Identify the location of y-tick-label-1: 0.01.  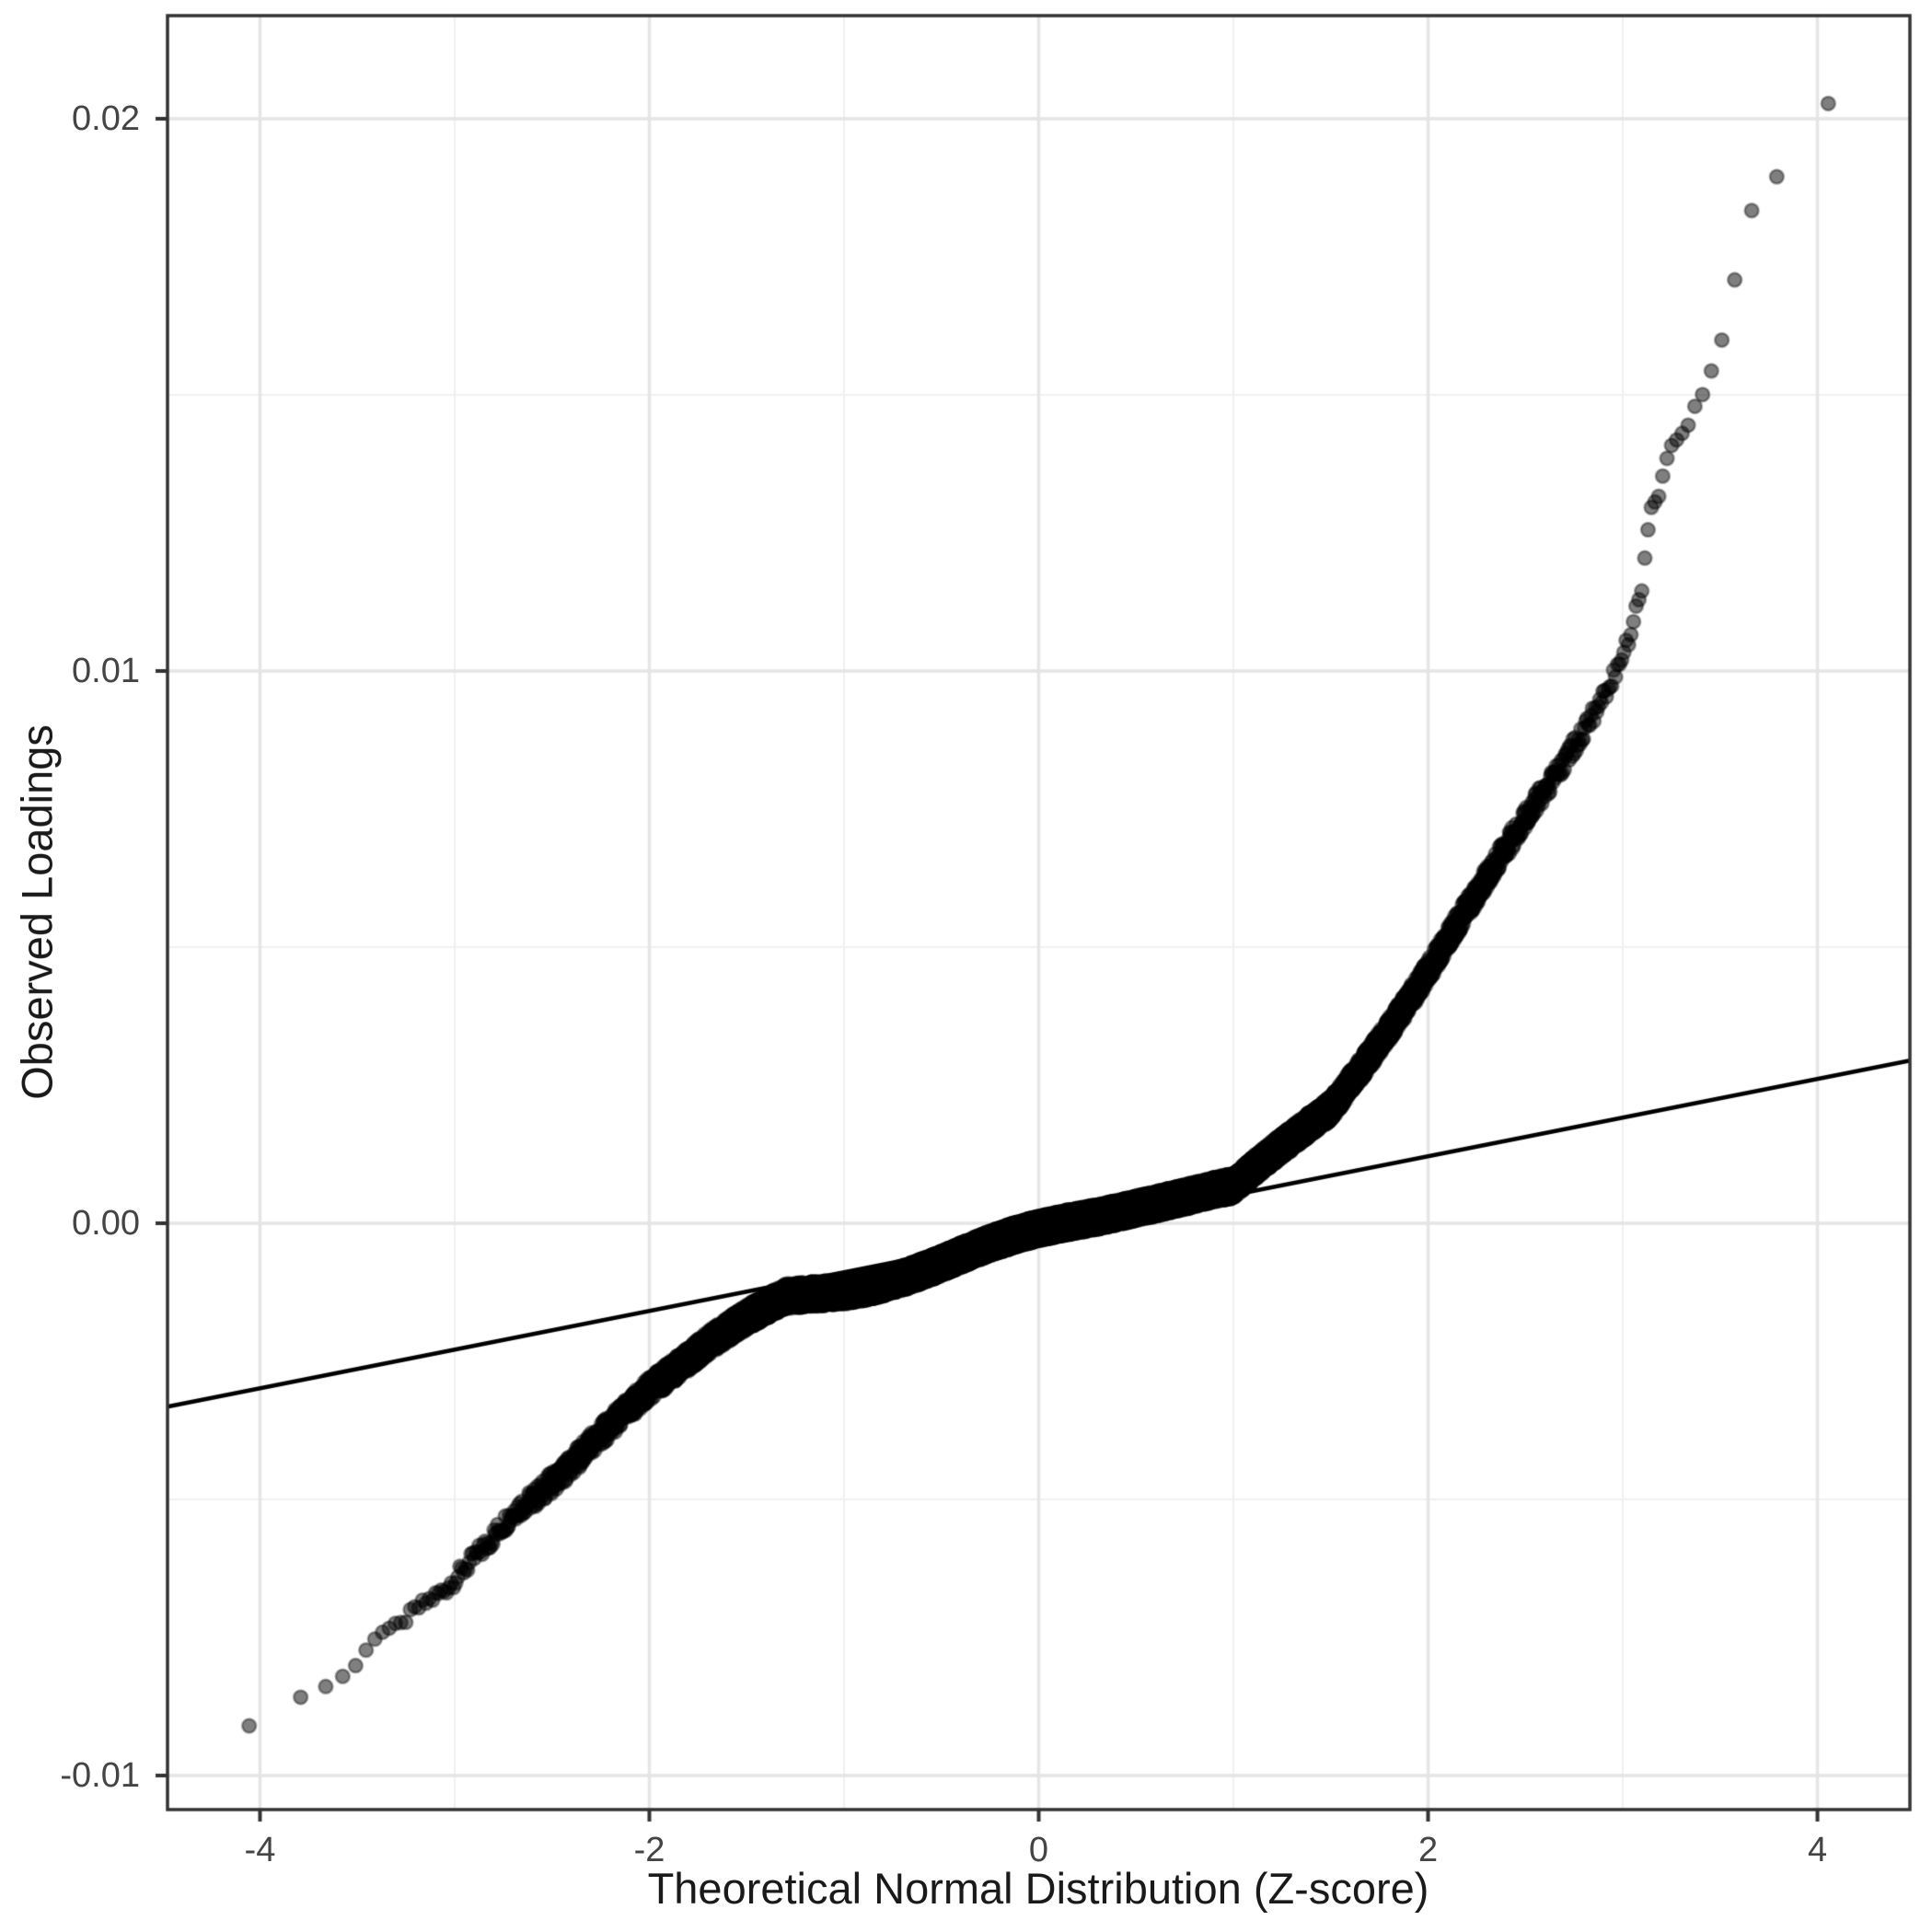
(106, 671).